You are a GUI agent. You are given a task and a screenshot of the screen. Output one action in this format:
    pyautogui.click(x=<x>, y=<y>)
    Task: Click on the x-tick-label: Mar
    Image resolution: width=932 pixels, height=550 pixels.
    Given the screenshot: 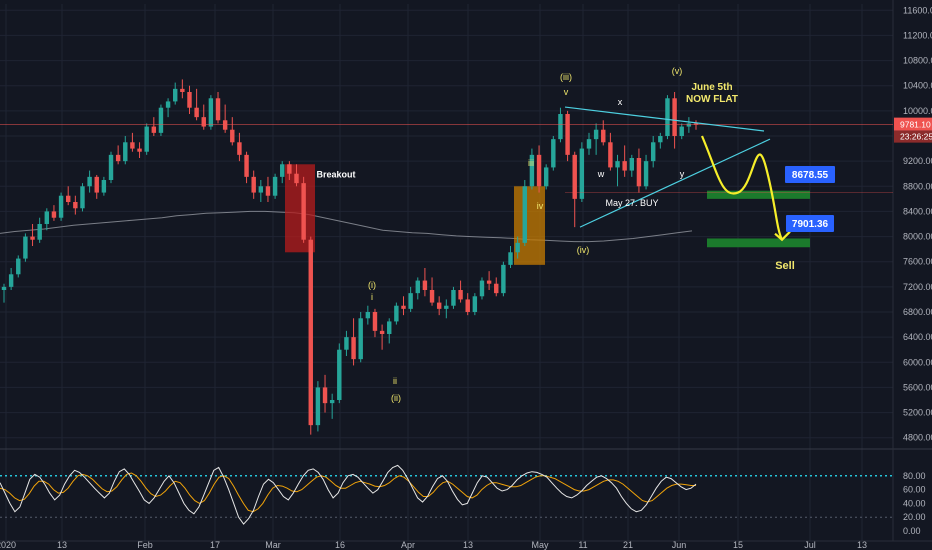 What is the action you would take?
    pyautogui.click(x=273, y=545)
    